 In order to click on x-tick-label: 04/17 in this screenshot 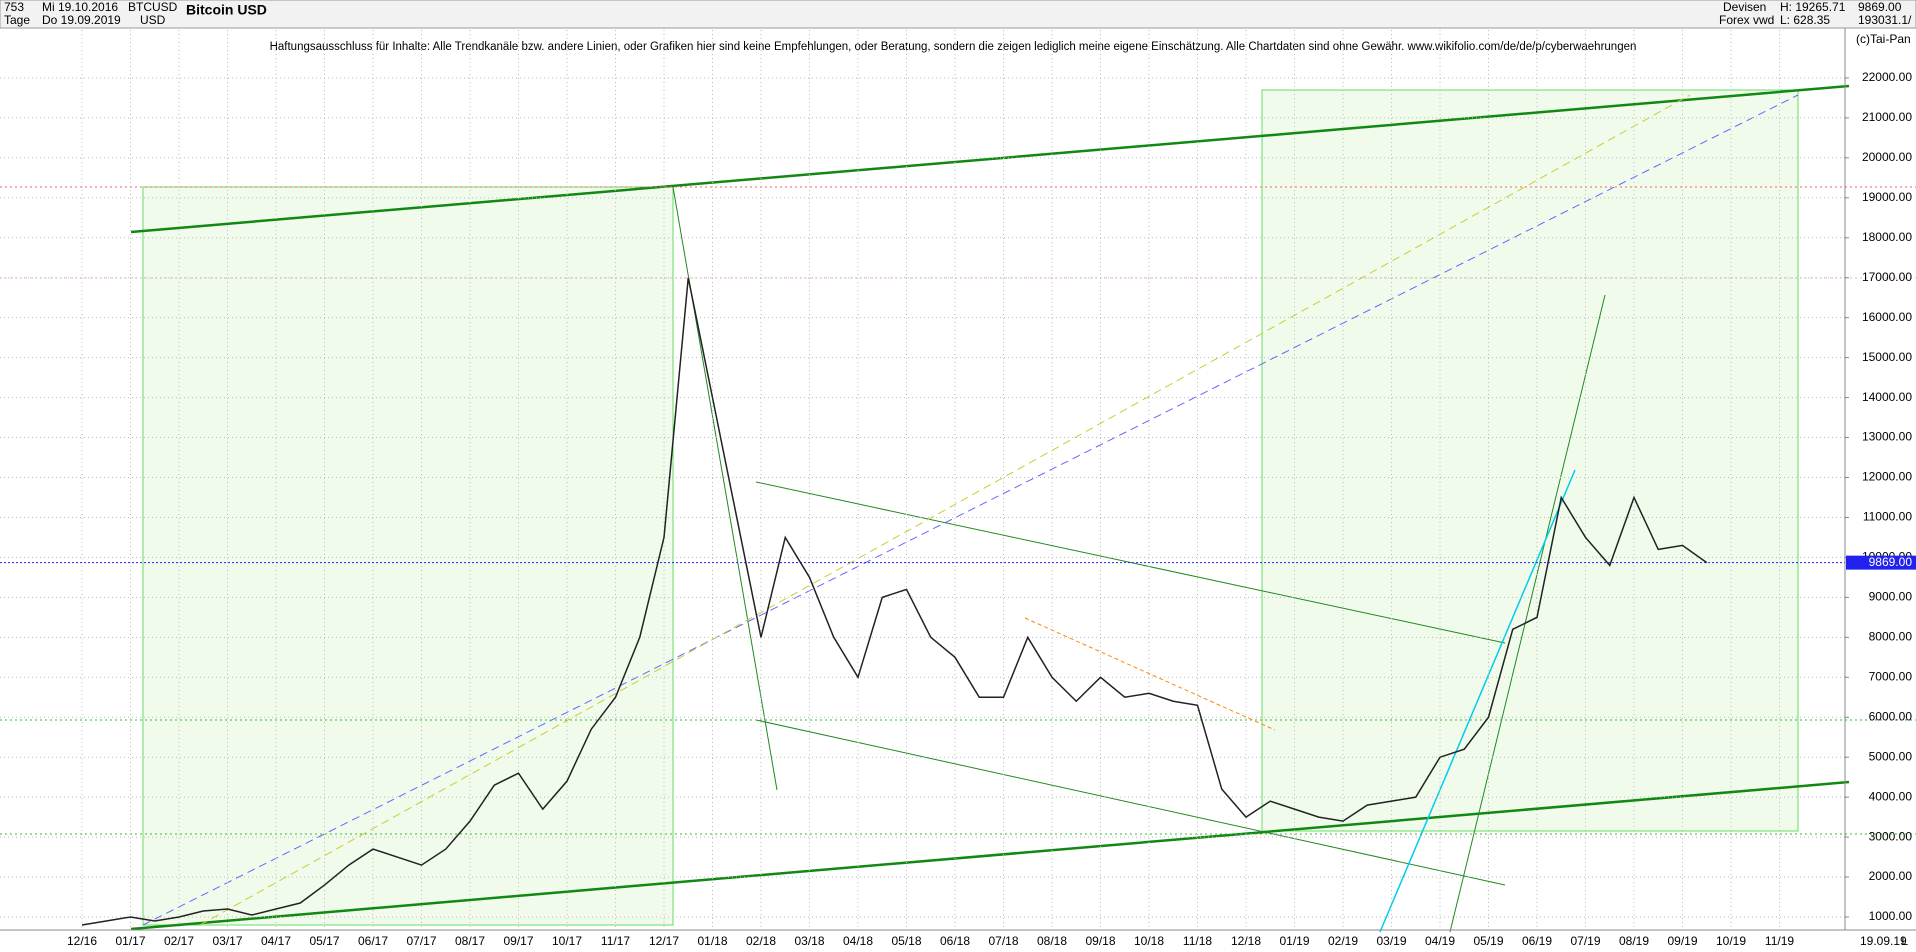, I will do `click(276, 941)`.